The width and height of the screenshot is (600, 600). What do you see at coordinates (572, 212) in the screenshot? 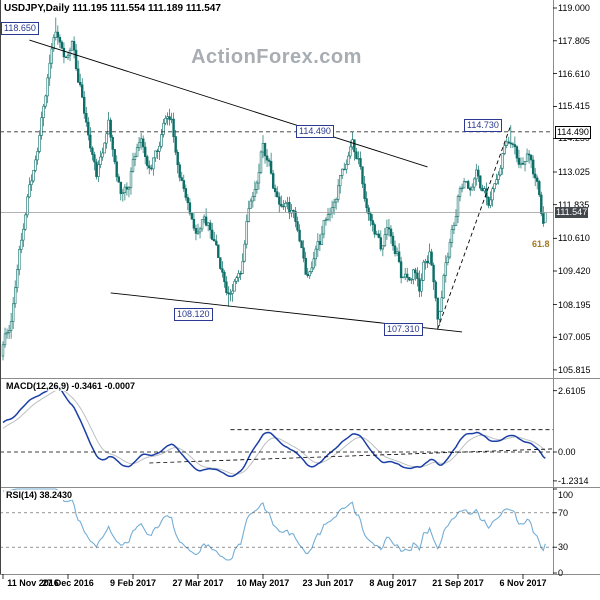
I see `axis-current-price-tag: 111.547` at bounding box center [572, 212].